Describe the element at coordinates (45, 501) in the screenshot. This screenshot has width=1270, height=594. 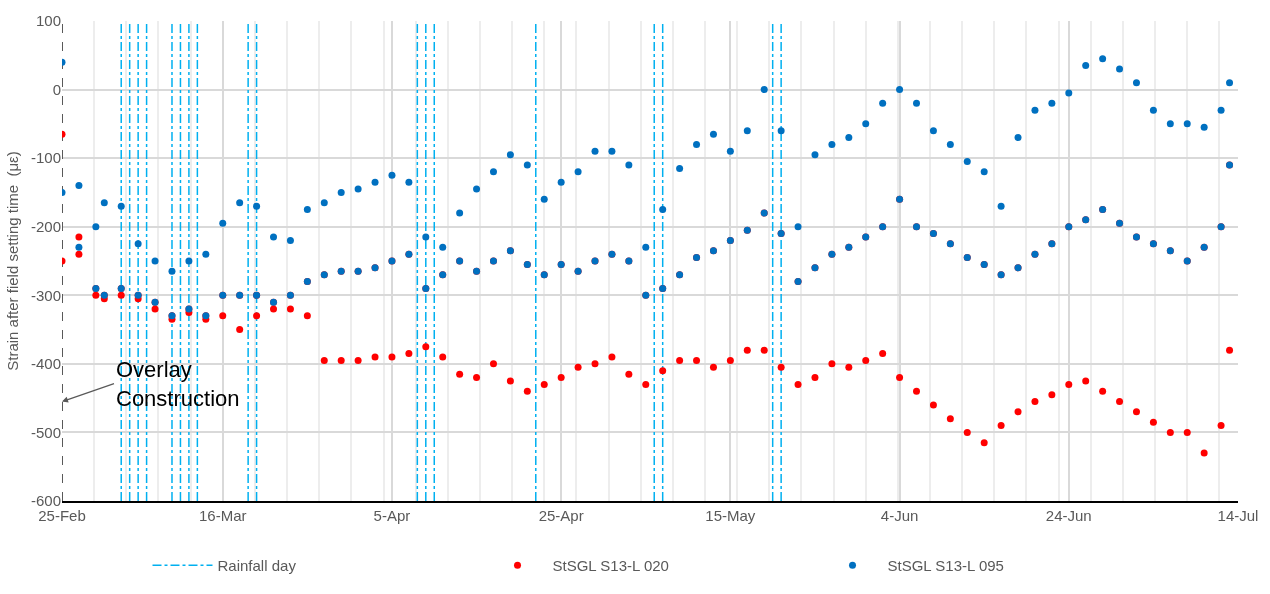
I see `y-tick-label: -600` at that location.